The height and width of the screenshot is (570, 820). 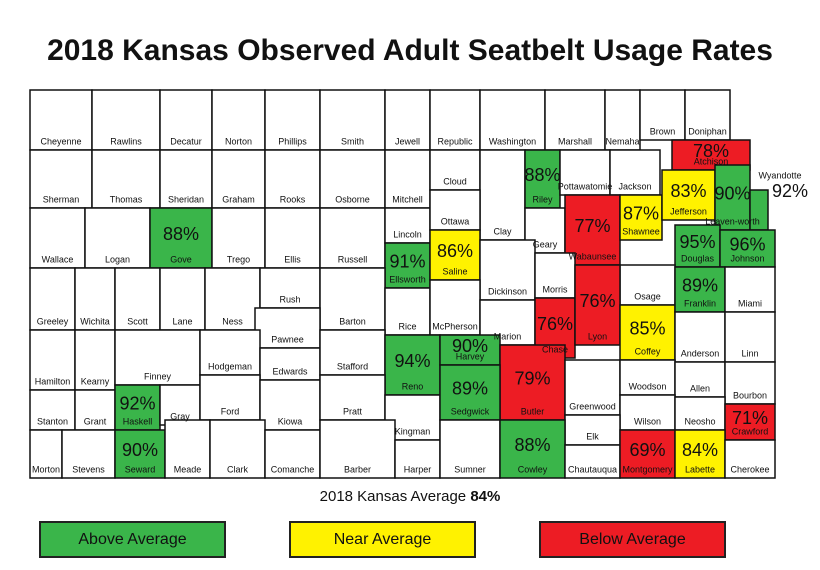 I want to click on county-rate: 87%, so click(x=641, y=213).